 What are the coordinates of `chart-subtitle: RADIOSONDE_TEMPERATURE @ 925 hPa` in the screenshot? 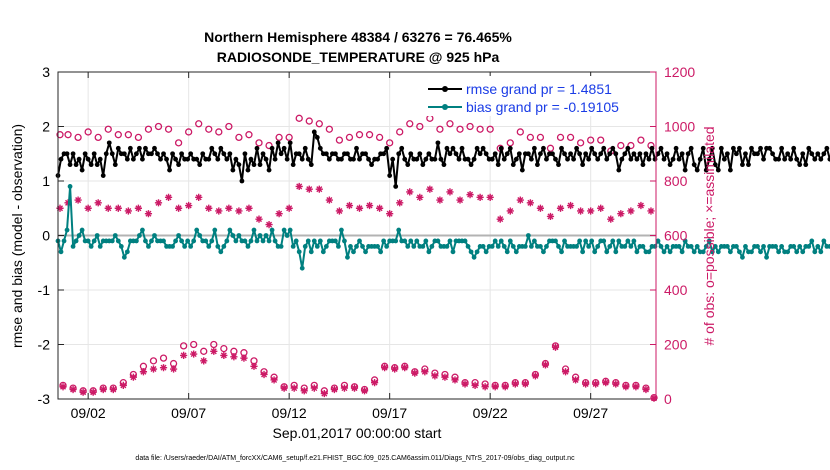 It's located at (358, 57).